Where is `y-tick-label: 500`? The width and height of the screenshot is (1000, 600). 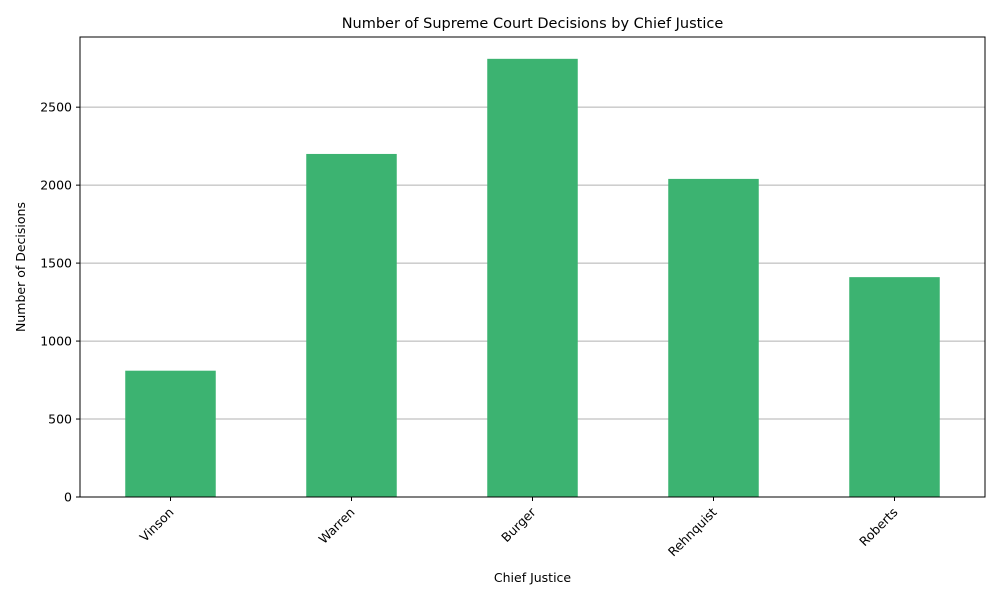
y-tick-label: 500 is located at coordinates (60, 419).